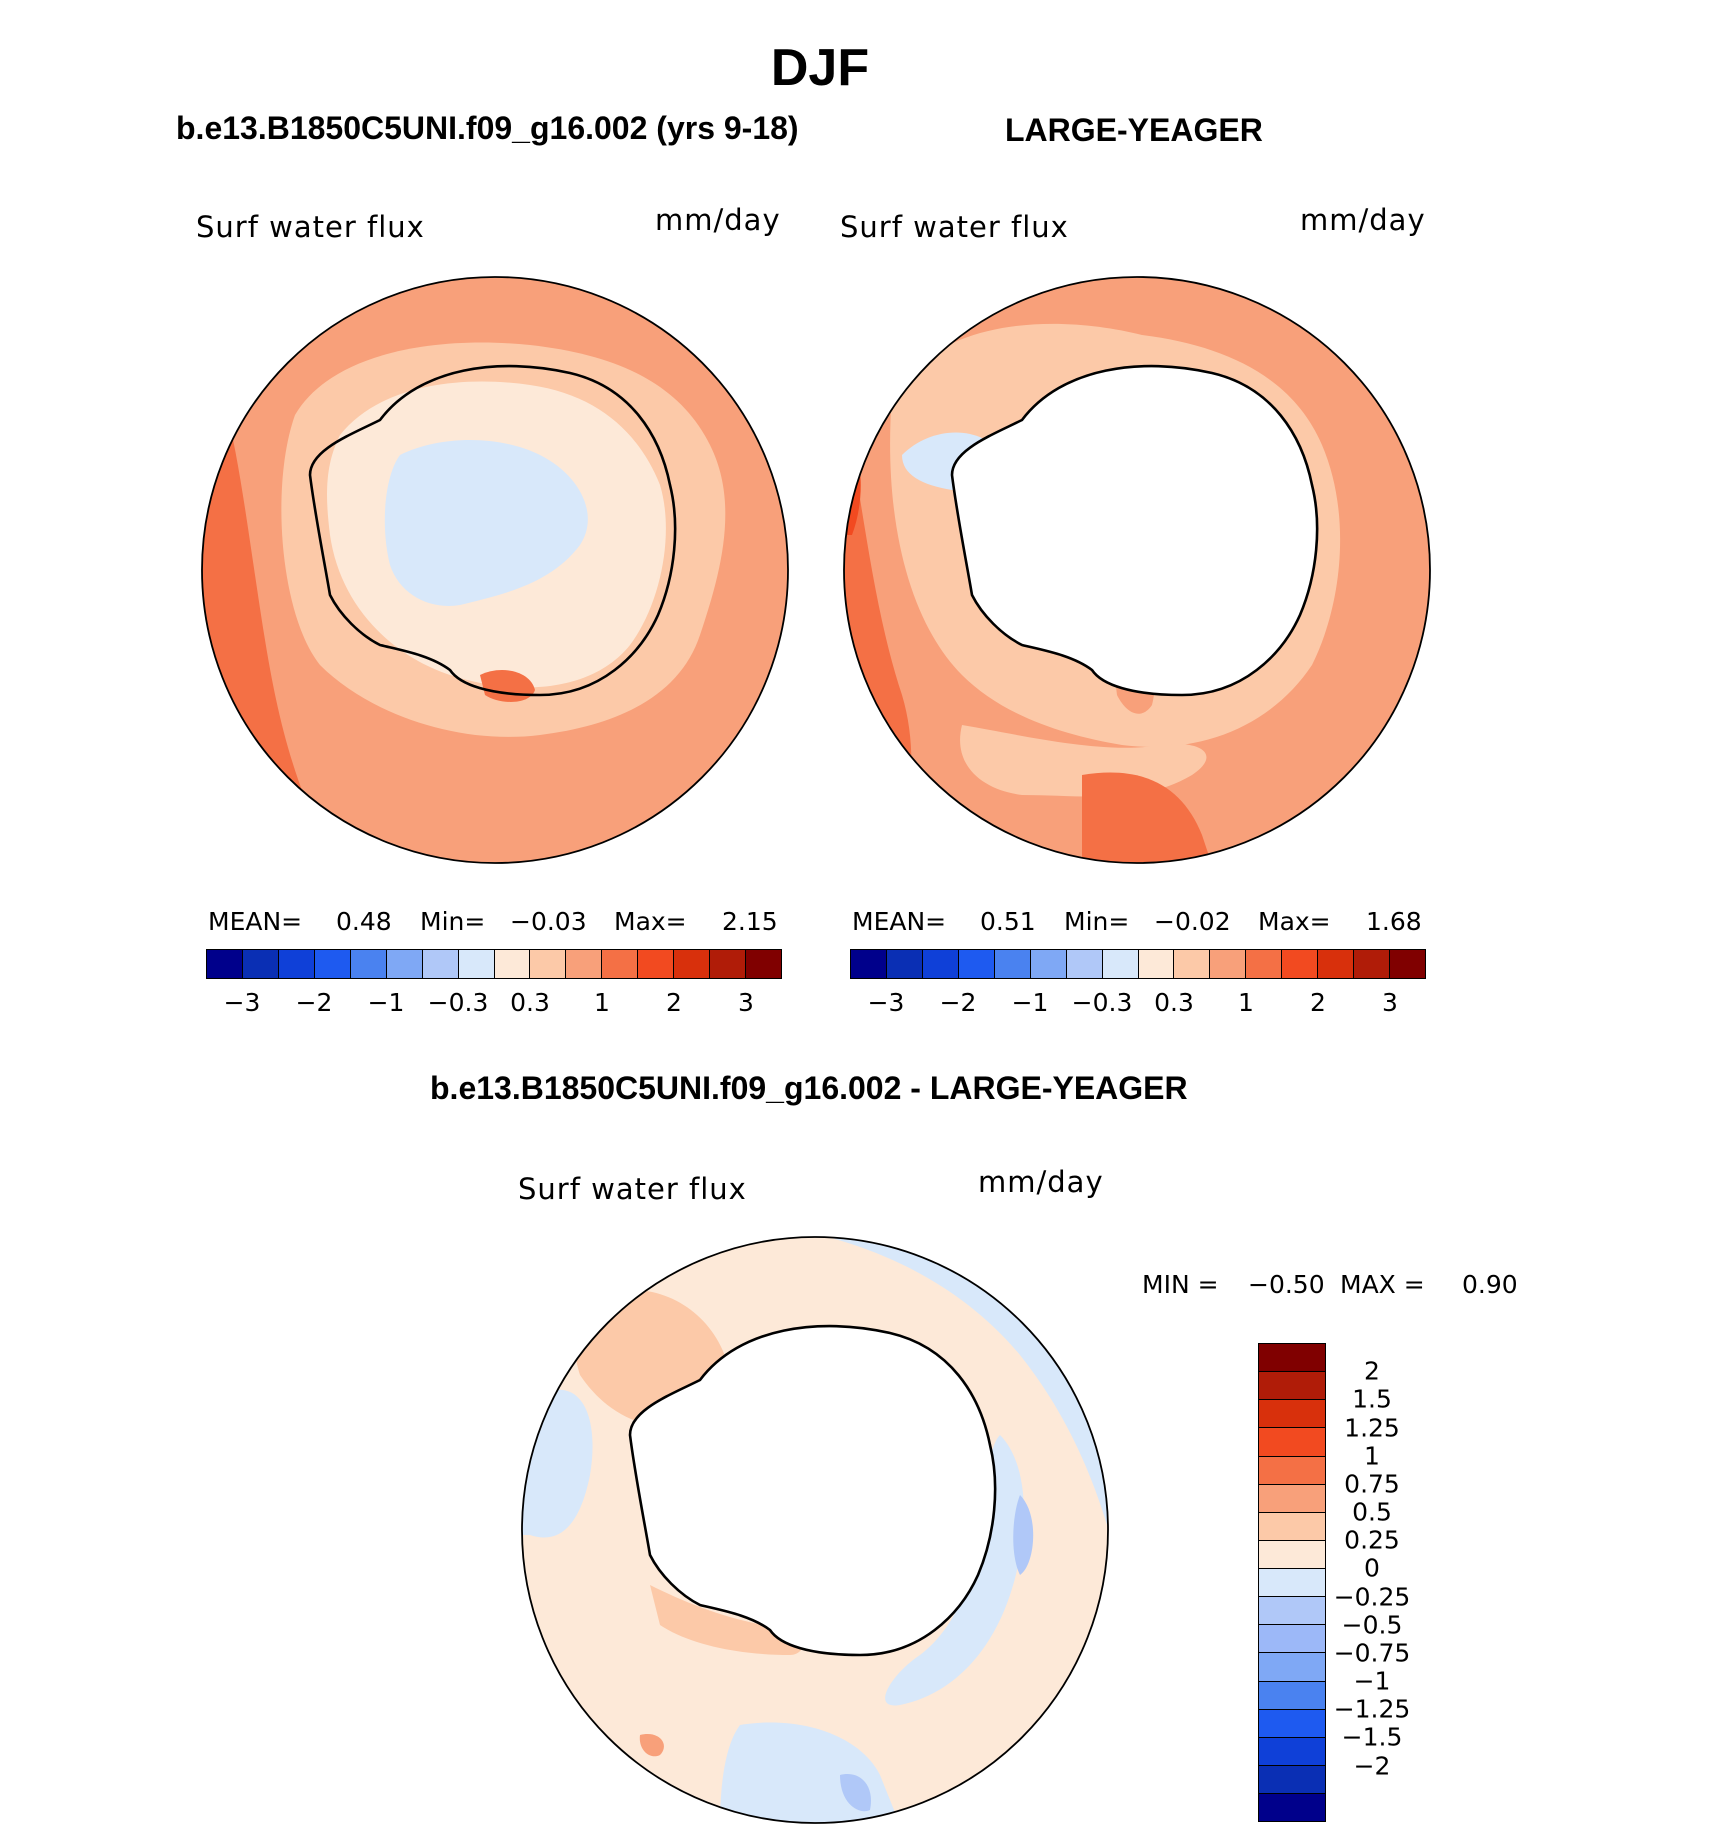 This screenshot has height=1840, width=1710. What do you see at coordinates (1372, 1568) in the screenshot?
I see `colorbar-tick-label: 0` at bounding box center [1372, 1568].